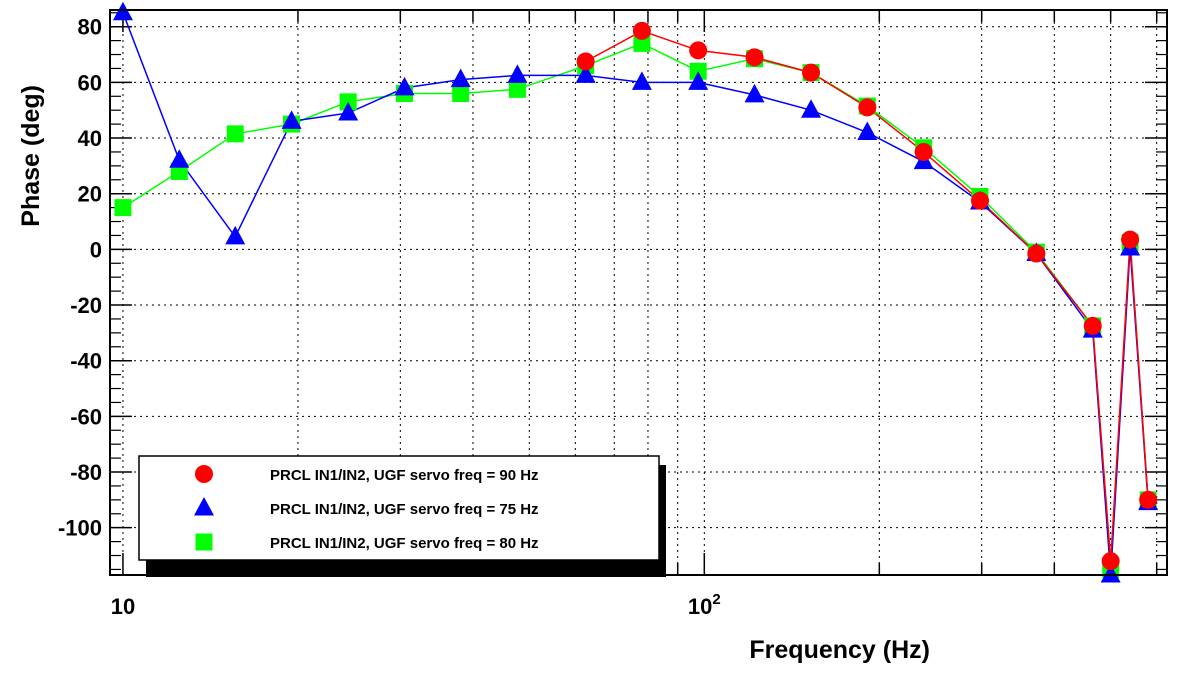 The height and width of the screenshot is (675, 1177). What do you see at coordinates (90, 27) in the screenshot?
I see `y-tick-label: 80` at bounding box center [90, 27].